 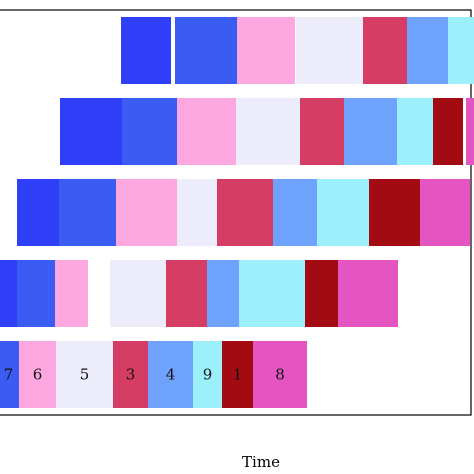 I want to click on segment-label-task8: 8, so click(x=280, y=375).